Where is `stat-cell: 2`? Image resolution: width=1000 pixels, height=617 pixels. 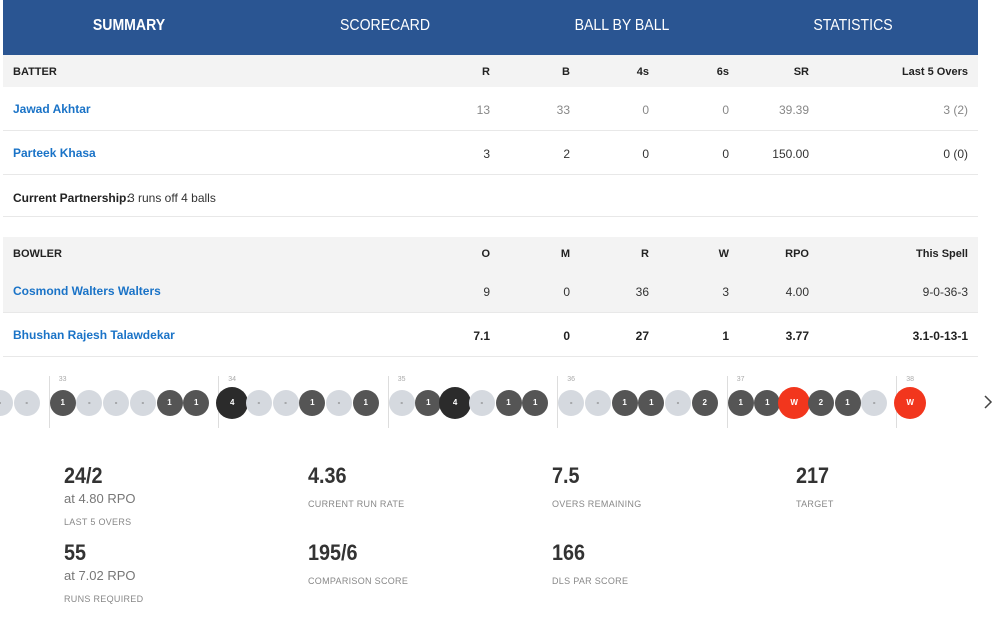 stat-cell: 2 is located at coordinates (566, 154).